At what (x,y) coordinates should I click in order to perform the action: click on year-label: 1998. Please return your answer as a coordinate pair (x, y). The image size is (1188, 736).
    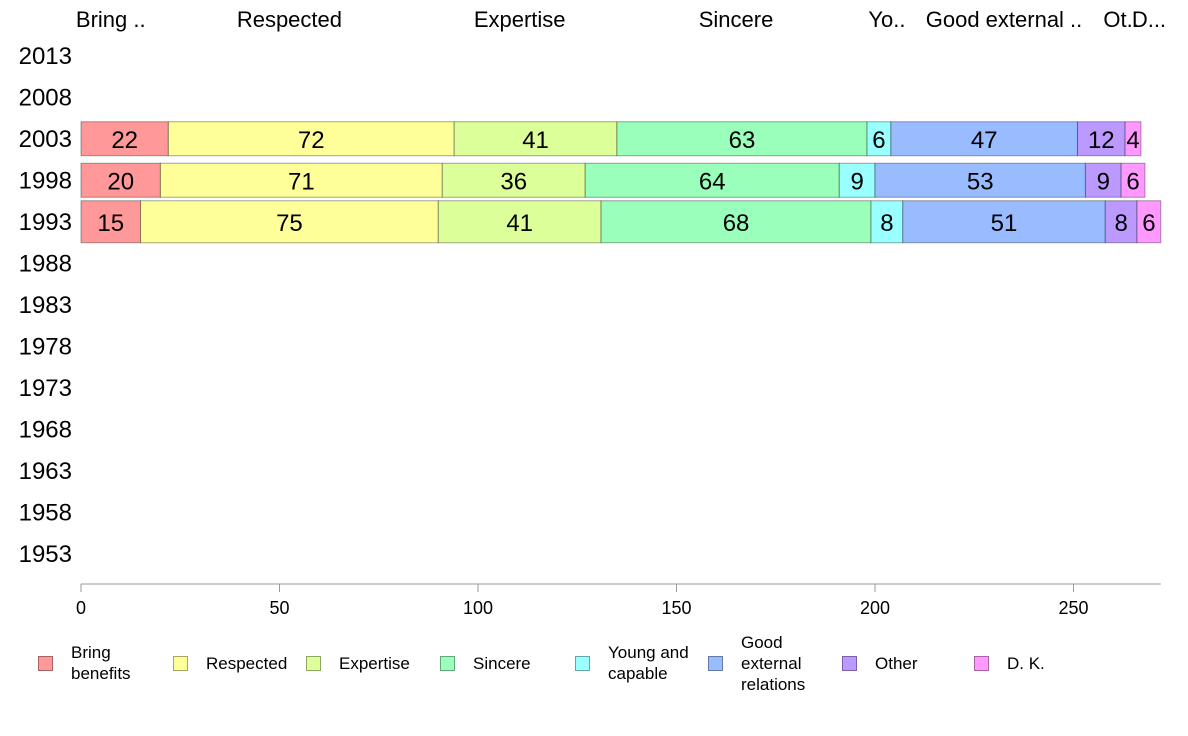
    Looking at the image, I should click on (45, 180).